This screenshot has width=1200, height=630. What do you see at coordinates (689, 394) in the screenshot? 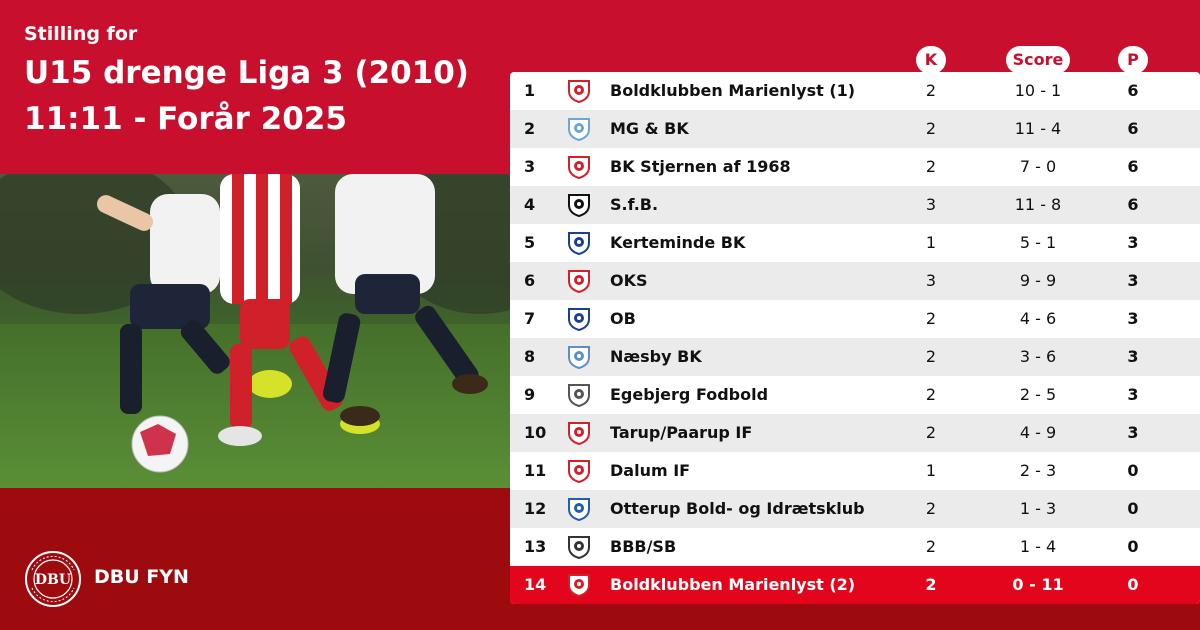
I see `team-name: Egebjerg Fodbold` at bounding box center [689, 394].